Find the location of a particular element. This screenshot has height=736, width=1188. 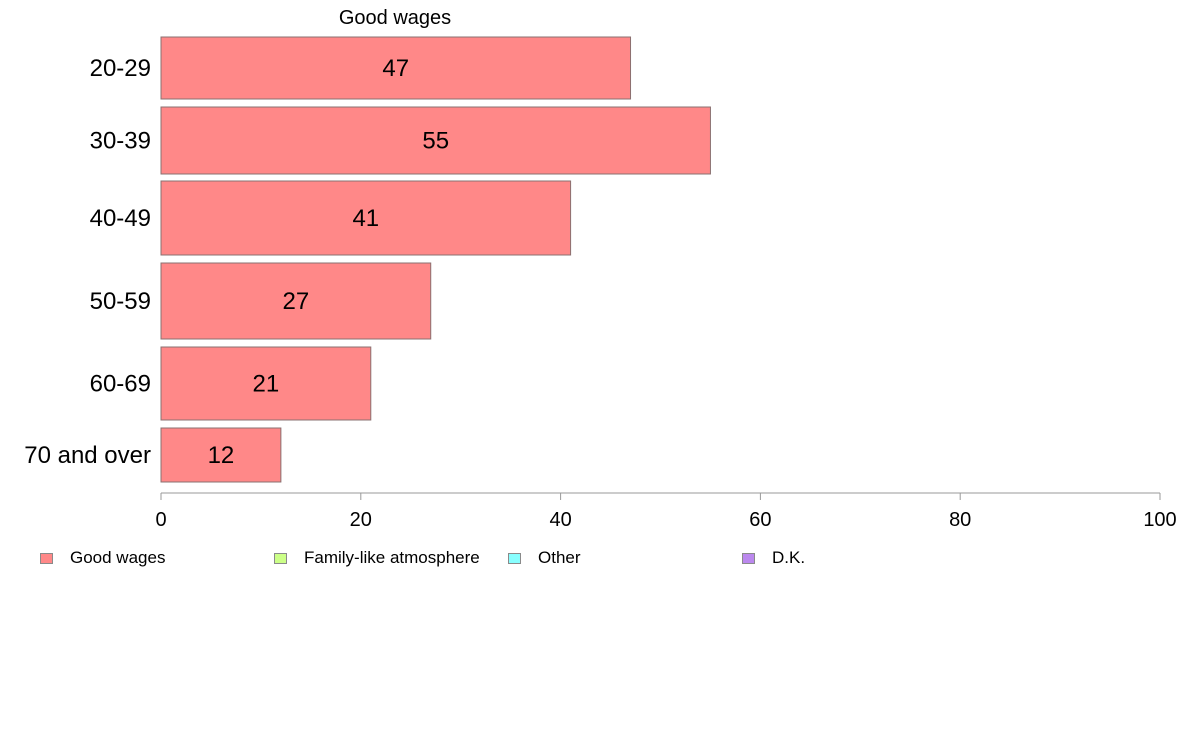

chart-title: Good wages is located at coordinates (395, 18).